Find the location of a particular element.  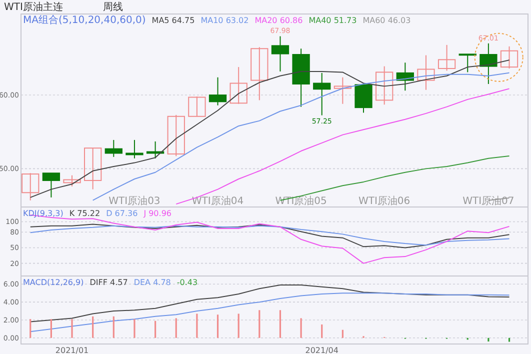

series-label: J 90.96 is located at coordinates (157, 213).